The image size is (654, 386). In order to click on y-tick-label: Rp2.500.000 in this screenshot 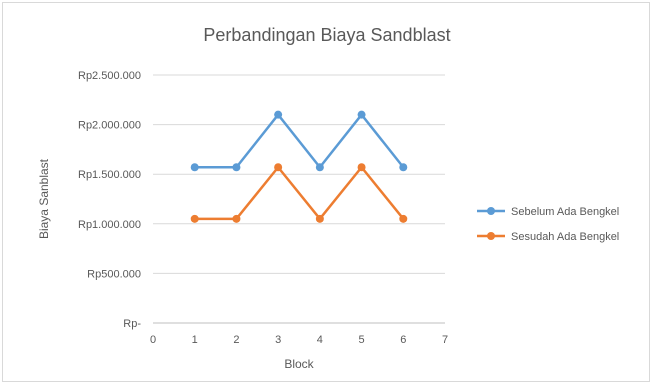, I will do `click(109, 76)`.